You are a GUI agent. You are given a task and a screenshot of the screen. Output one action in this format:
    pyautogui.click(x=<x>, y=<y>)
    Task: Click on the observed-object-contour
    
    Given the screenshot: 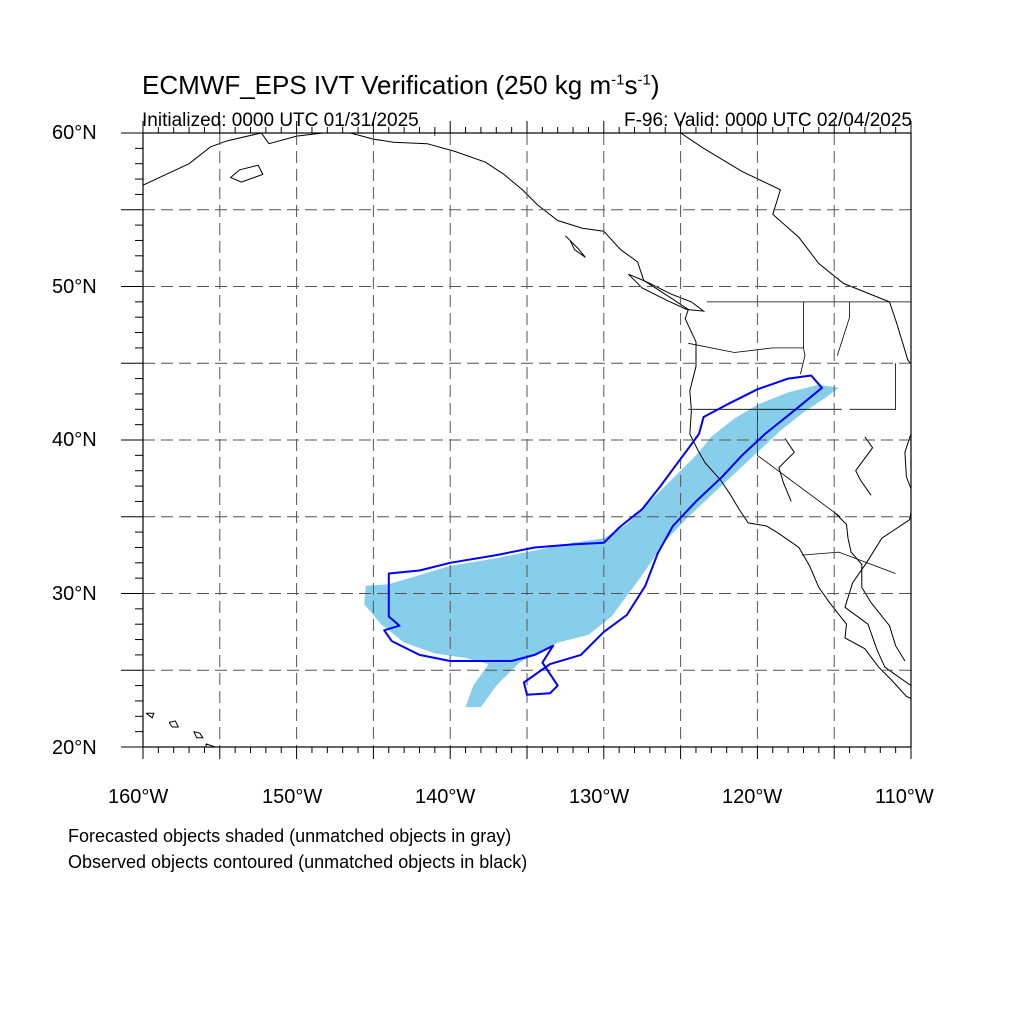 What is the action you would take?
    pyautogui.click(x=603, y=535)
    